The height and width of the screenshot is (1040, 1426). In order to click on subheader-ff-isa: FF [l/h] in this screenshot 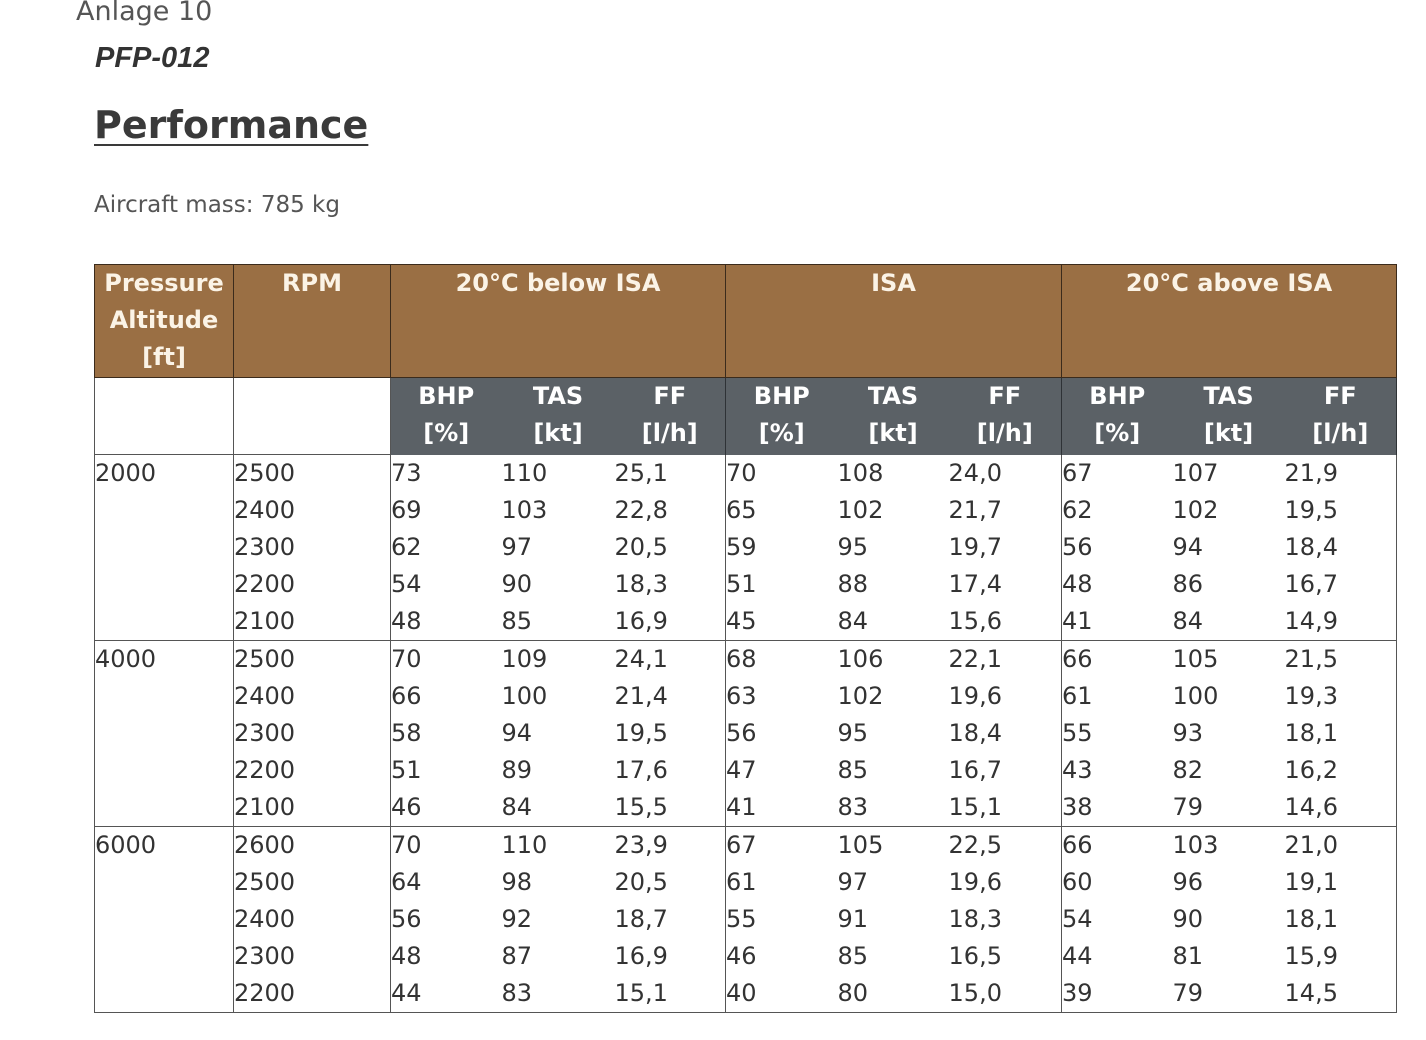, I will do `click(1005, 416)`.